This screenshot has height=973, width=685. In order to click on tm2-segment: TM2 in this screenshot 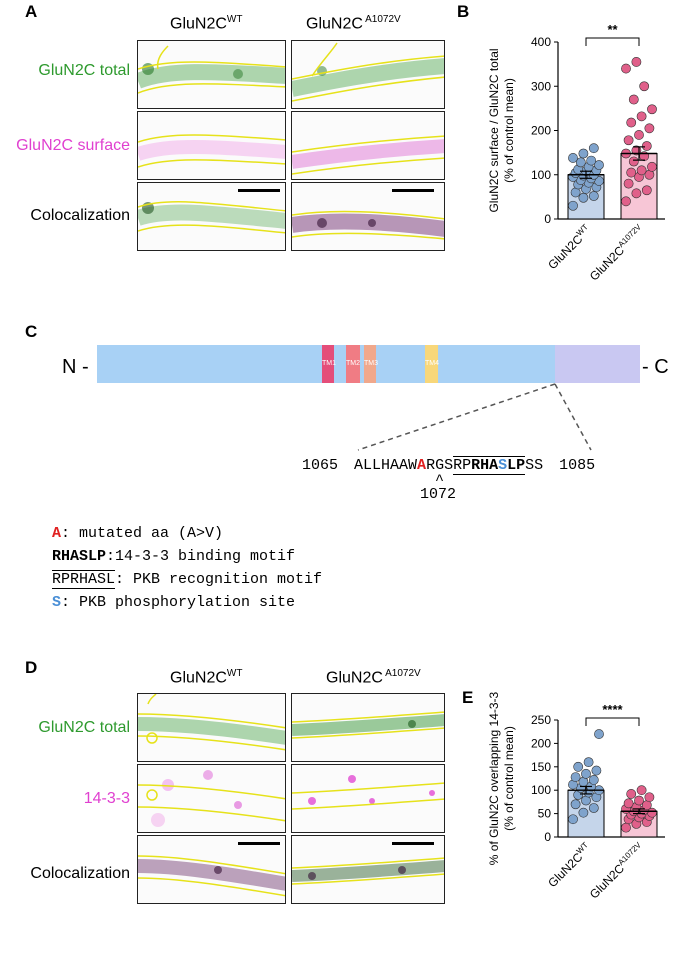, I will do `click(353, 364)`.